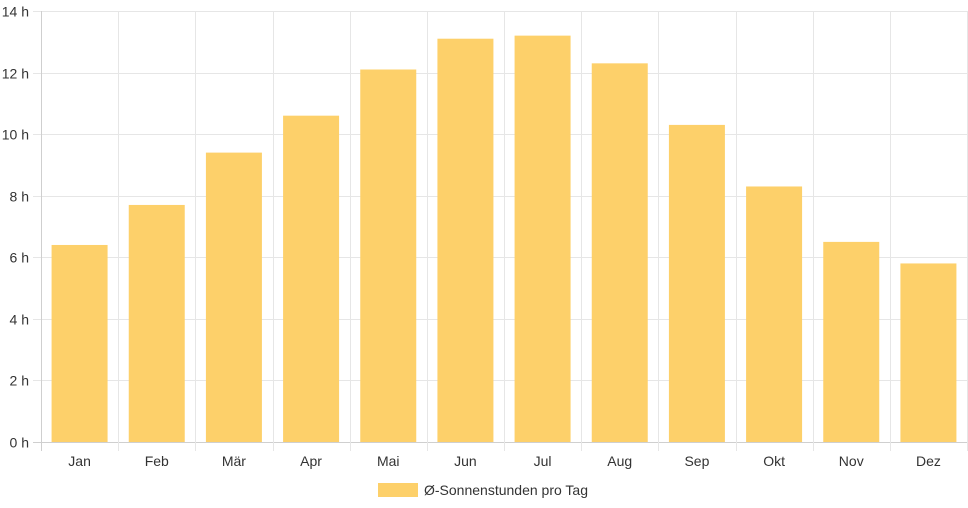  I want to click on legend: Ø-Sonnenstunden pro Tag, so click(483, 490).